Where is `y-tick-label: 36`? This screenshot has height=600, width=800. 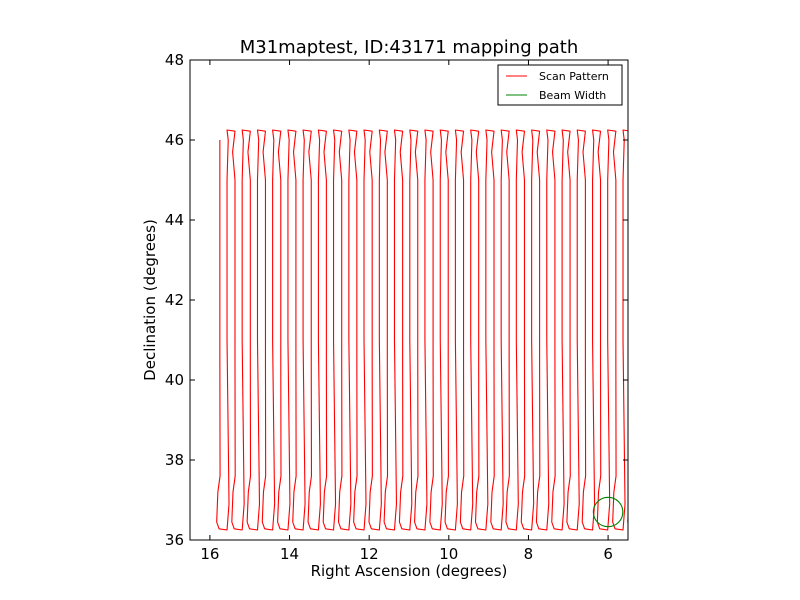
y-tick-label: 36 is located at coordinates (174, 540).